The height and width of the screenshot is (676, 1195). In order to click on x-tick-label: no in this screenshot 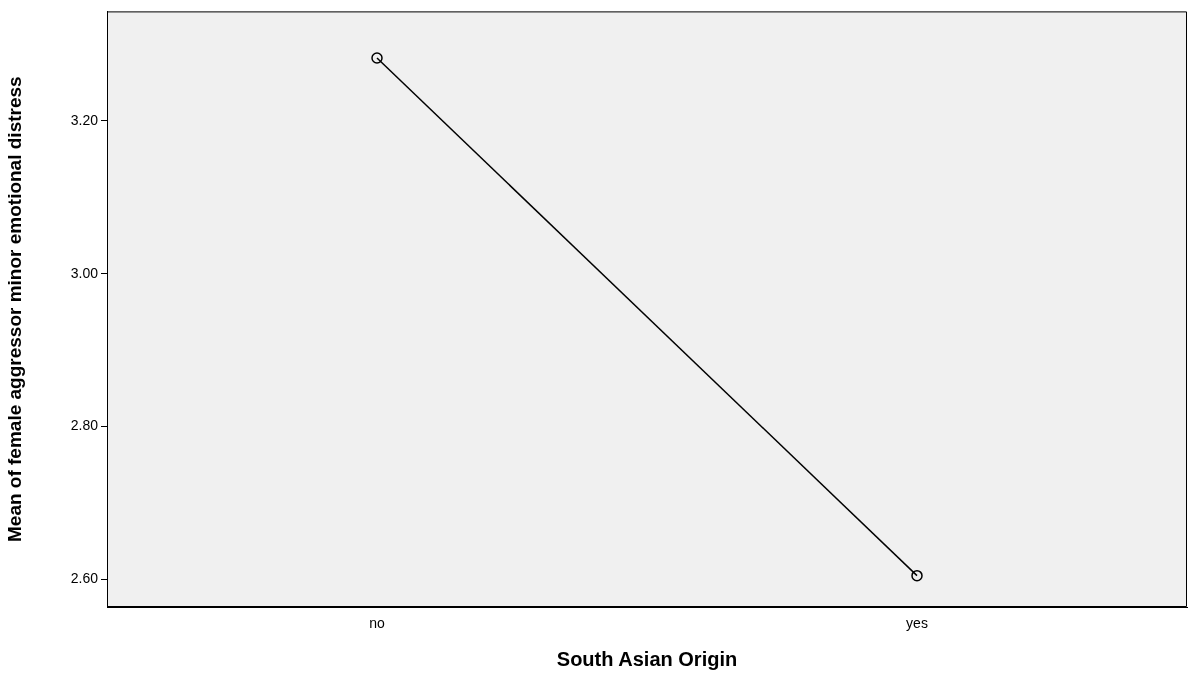, I will do `click(377, 623)`.